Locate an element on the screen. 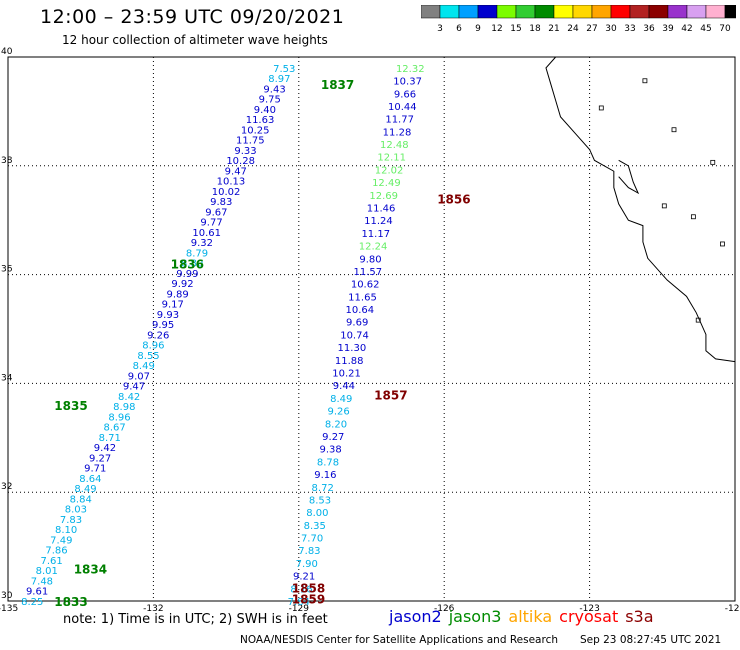  wave-height-value: 9.71 is located at coordinates (95, 469).